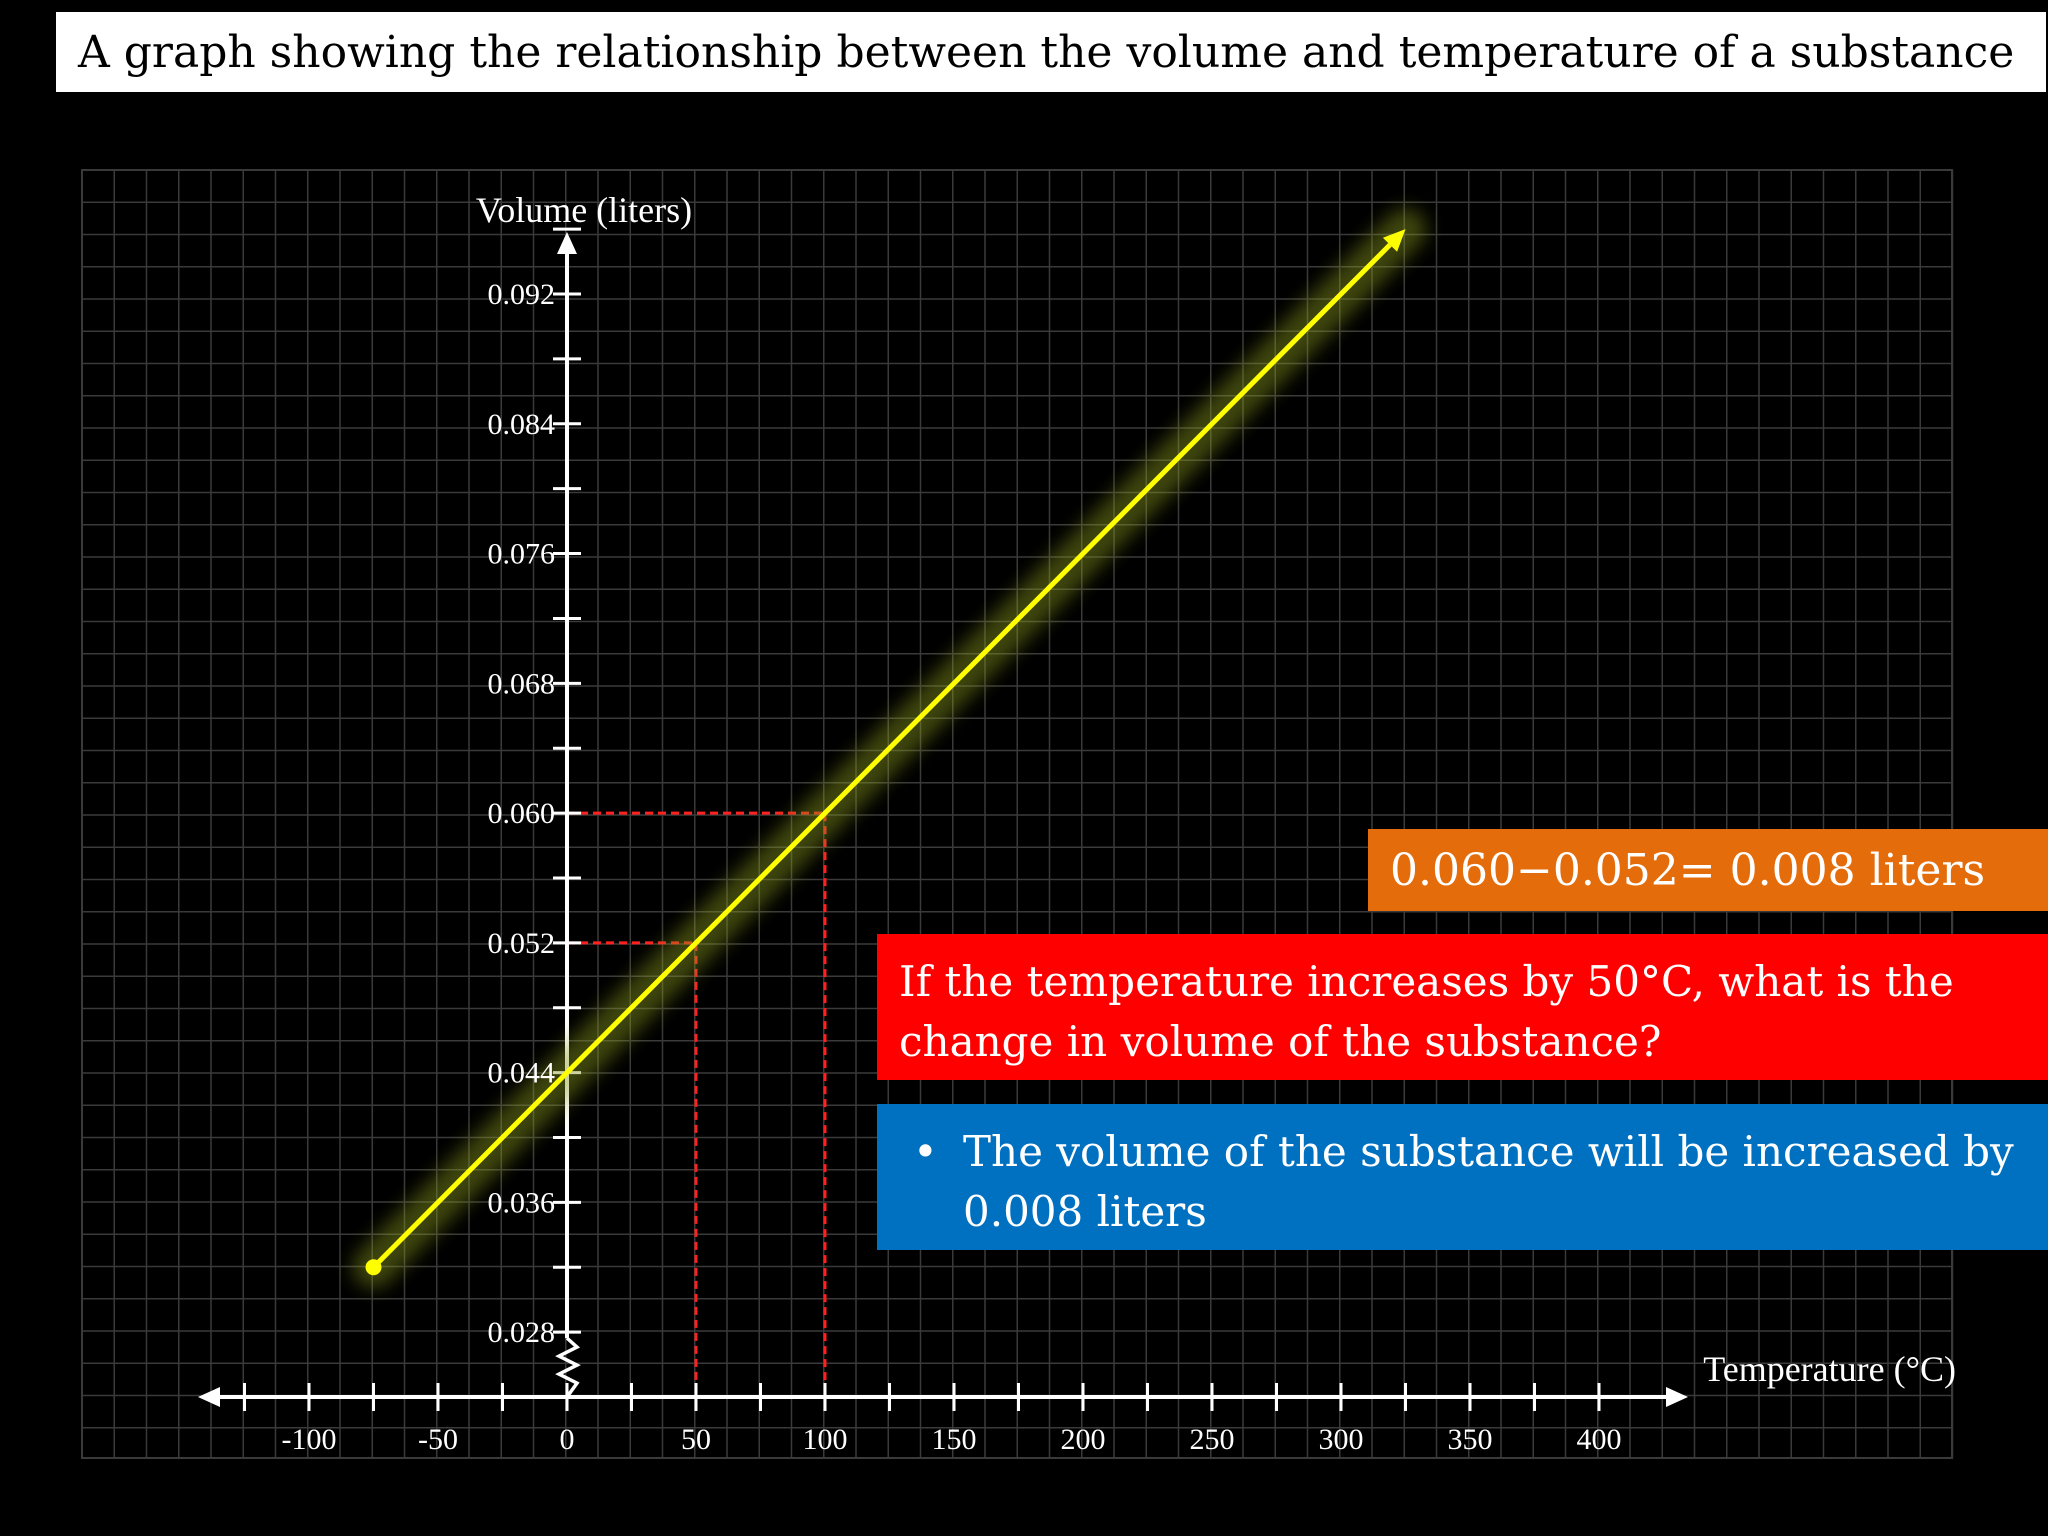 The height and width of the screenshot is (1536, 2048). Describe the element at coordinates (522, 1332) in the screenshot. I see `y-tick-label: 0.028` at that location.